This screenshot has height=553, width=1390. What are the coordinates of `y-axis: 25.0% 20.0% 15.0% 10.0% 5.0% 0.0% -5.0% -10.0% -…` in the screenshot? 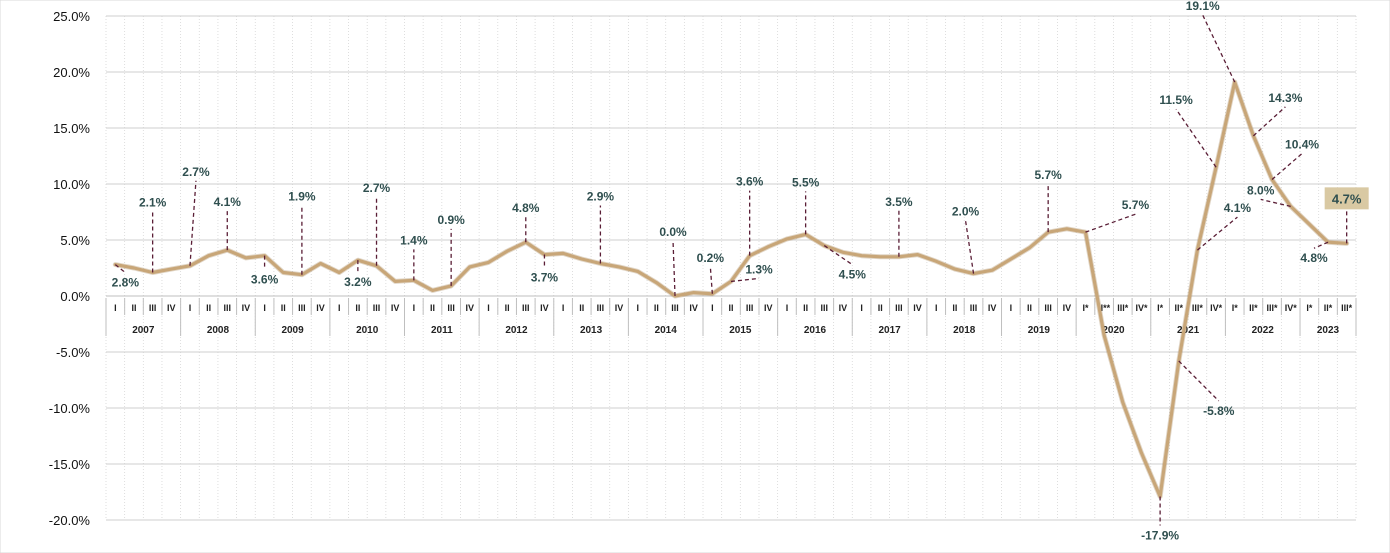 It's located at (70, 268).